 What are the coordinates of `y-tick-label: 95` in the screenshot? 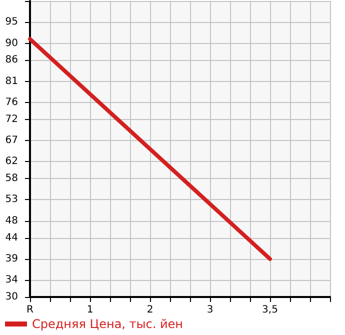 It's located at (11, 22).